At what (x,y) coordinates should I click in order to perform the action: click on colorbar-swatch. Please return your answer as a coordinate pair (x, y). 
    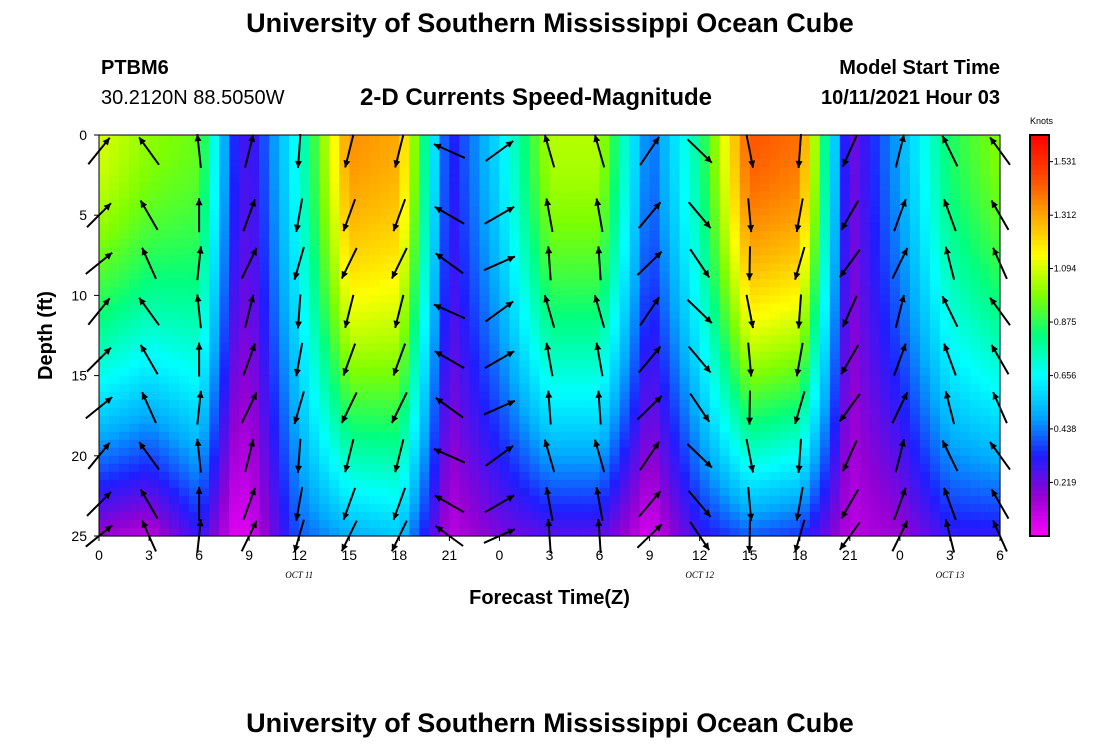
    Looking at the image, I should click on (1039, 513).